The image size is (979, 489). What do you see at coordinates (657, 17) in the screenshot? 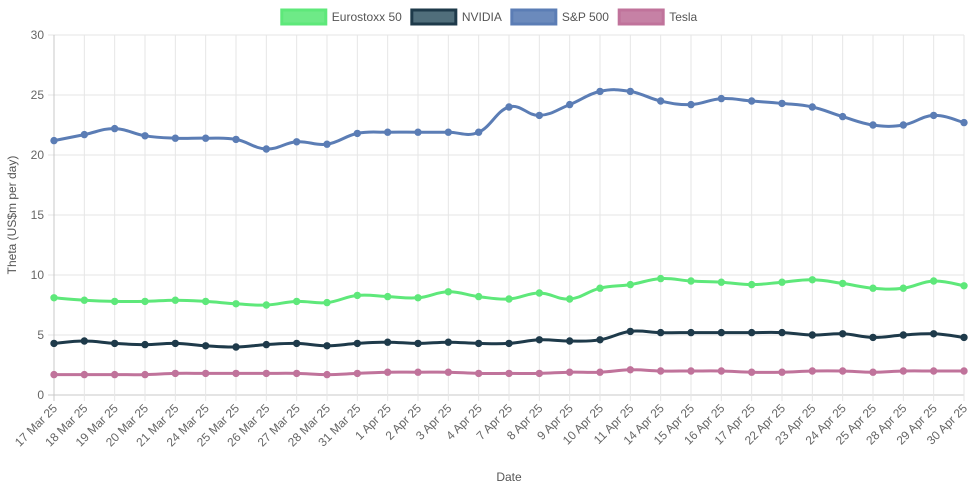
I see `legend-item-tesla: Tesla` at bounding box center [657, 17].